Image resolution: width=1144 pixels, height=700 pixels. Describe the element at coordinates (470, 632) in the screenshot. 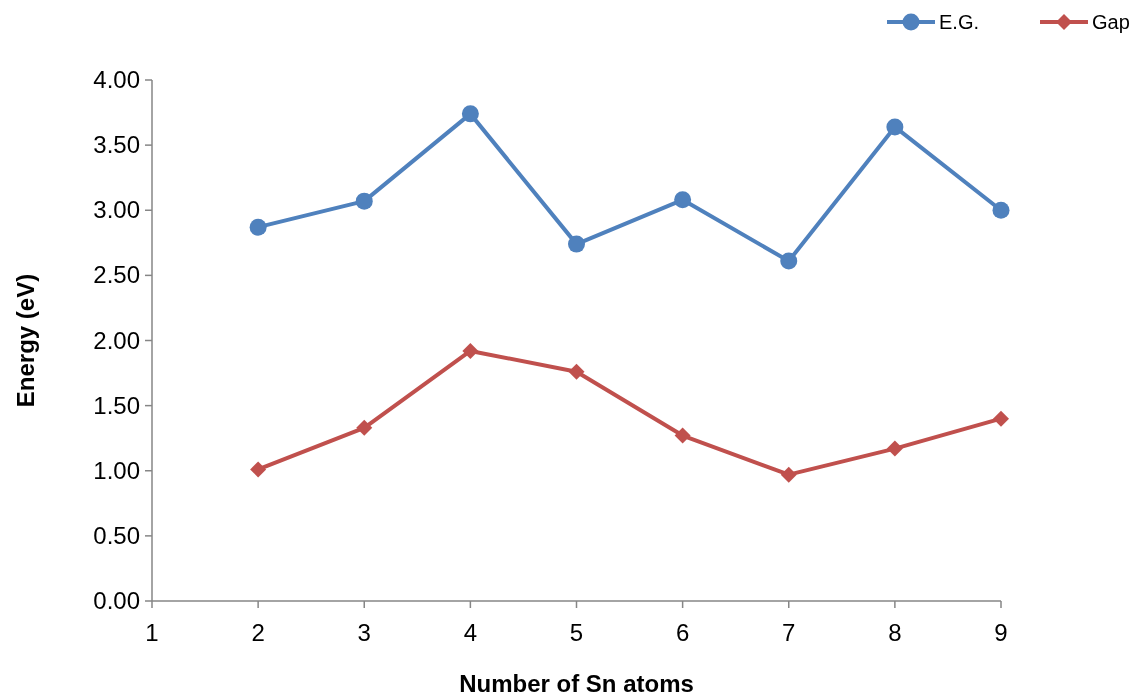

I see `x-tick-label: 4` at that location.